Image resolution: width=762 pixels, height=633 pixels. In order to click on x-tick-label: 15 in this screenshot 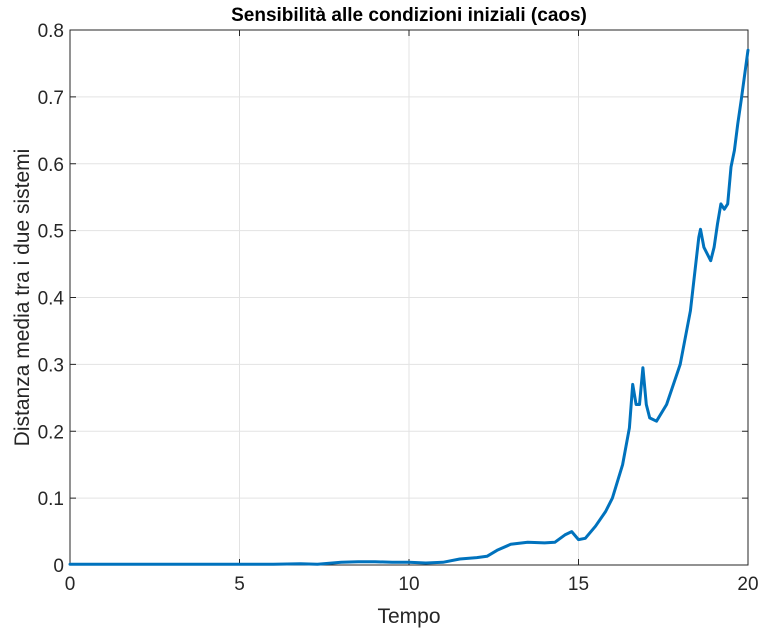, I will do `click(578, 584)`.